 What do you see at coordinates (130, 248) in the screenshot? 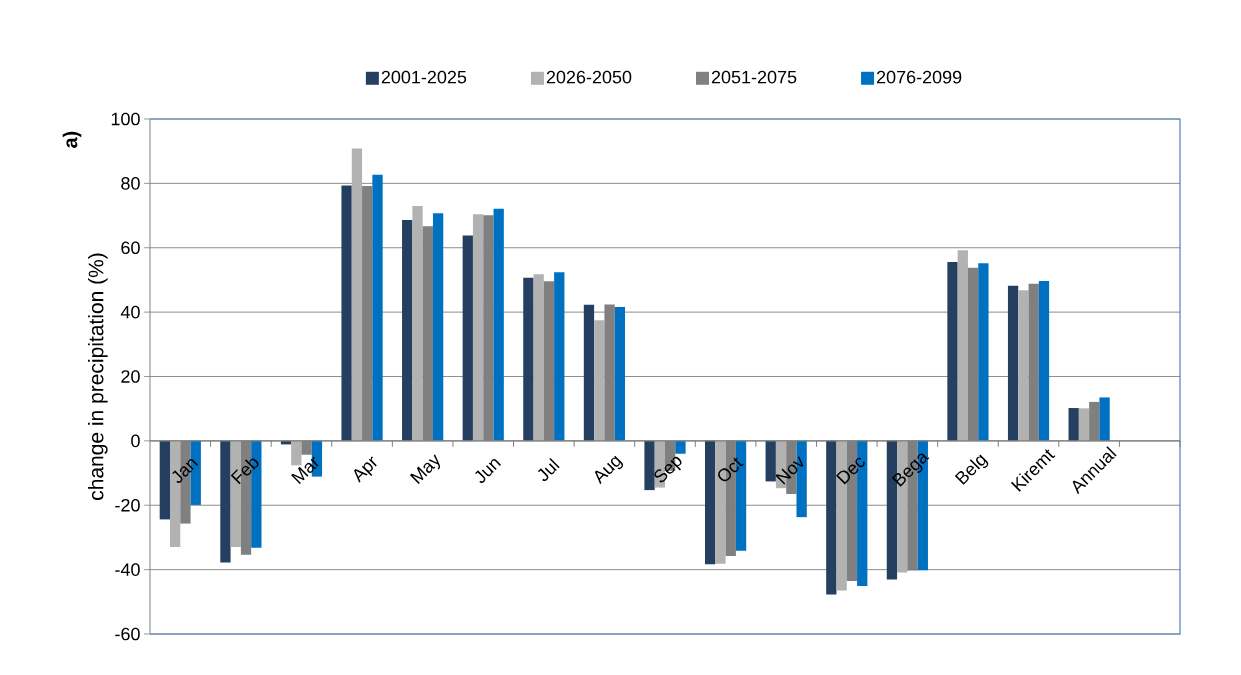
I see `y-tick-label: 60` at bounding box center [130, 248].